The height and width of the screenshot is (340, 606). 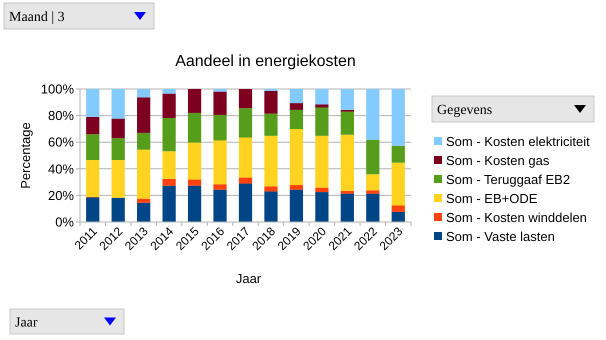 What do you see at coordinates (265, 61) in the screenshot?
I see `chart-title: Aandeel in energiekosten` at bounding box center [265, 61].